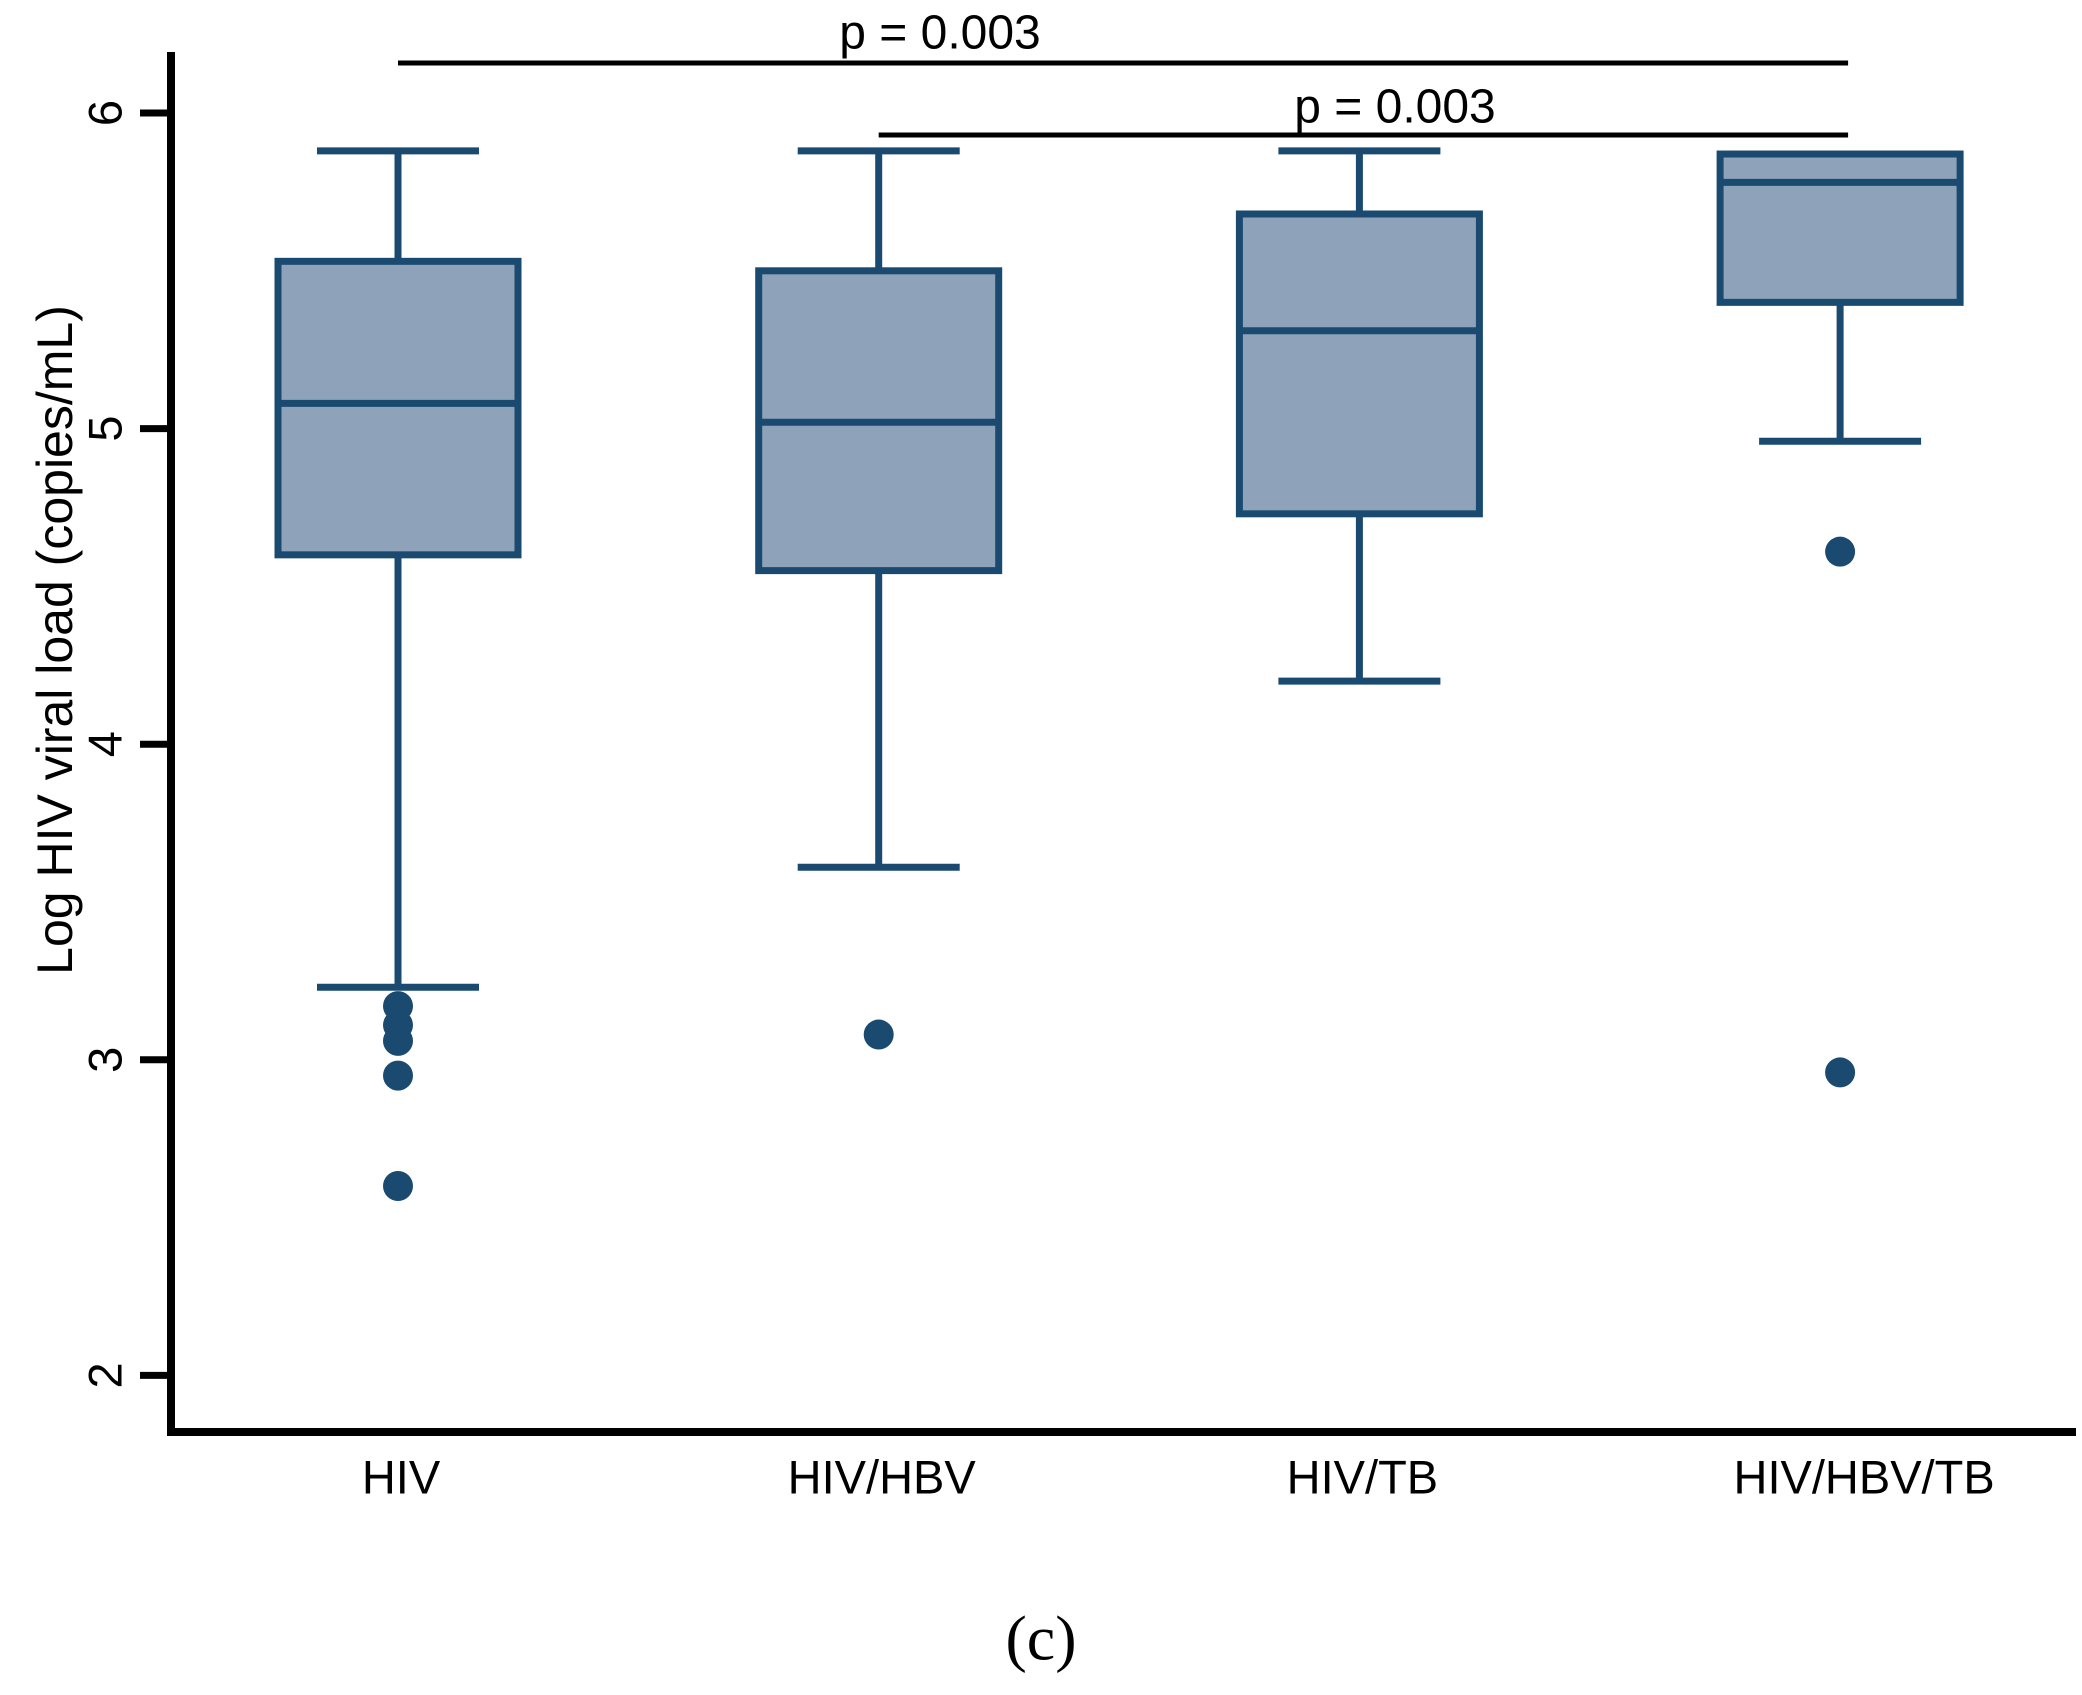 This screenshot has height=1695, width=2082. Describe the element at coordinates (401, 1477) in the screenshot. I see `x-category-label: HIV` at that location.